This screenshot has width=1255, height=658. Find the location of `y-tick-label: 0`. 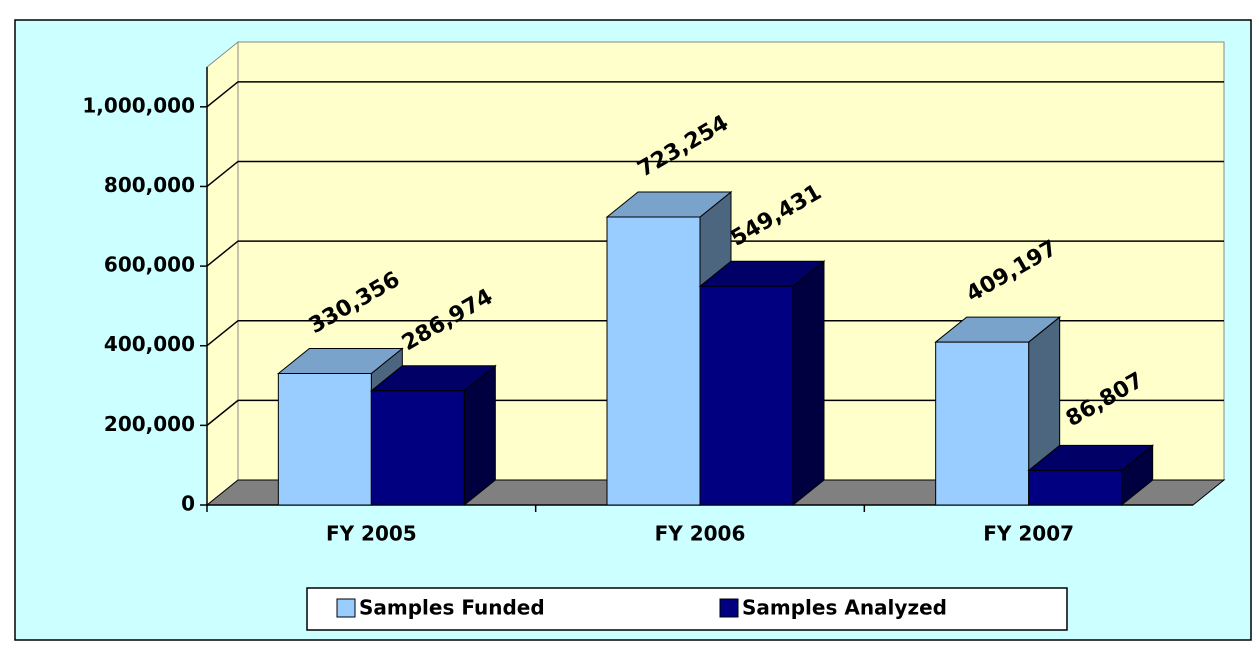

y-tick-label: 0 is located at coordinates (188, 504).